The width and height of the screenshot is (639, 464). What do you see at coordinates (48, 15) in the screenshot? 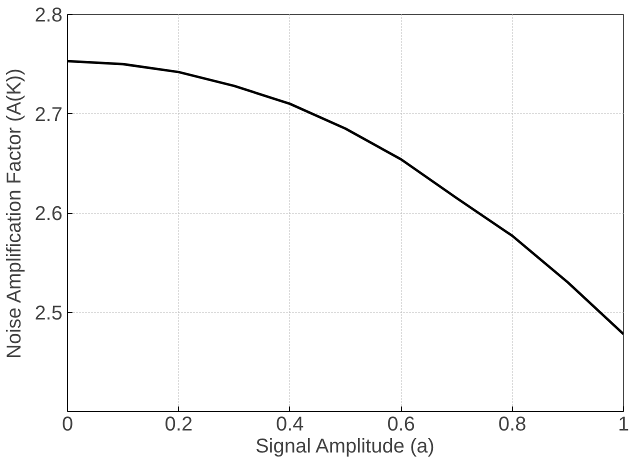
I see `y-tick-label: 2.8` at bounding box center [48, 15].